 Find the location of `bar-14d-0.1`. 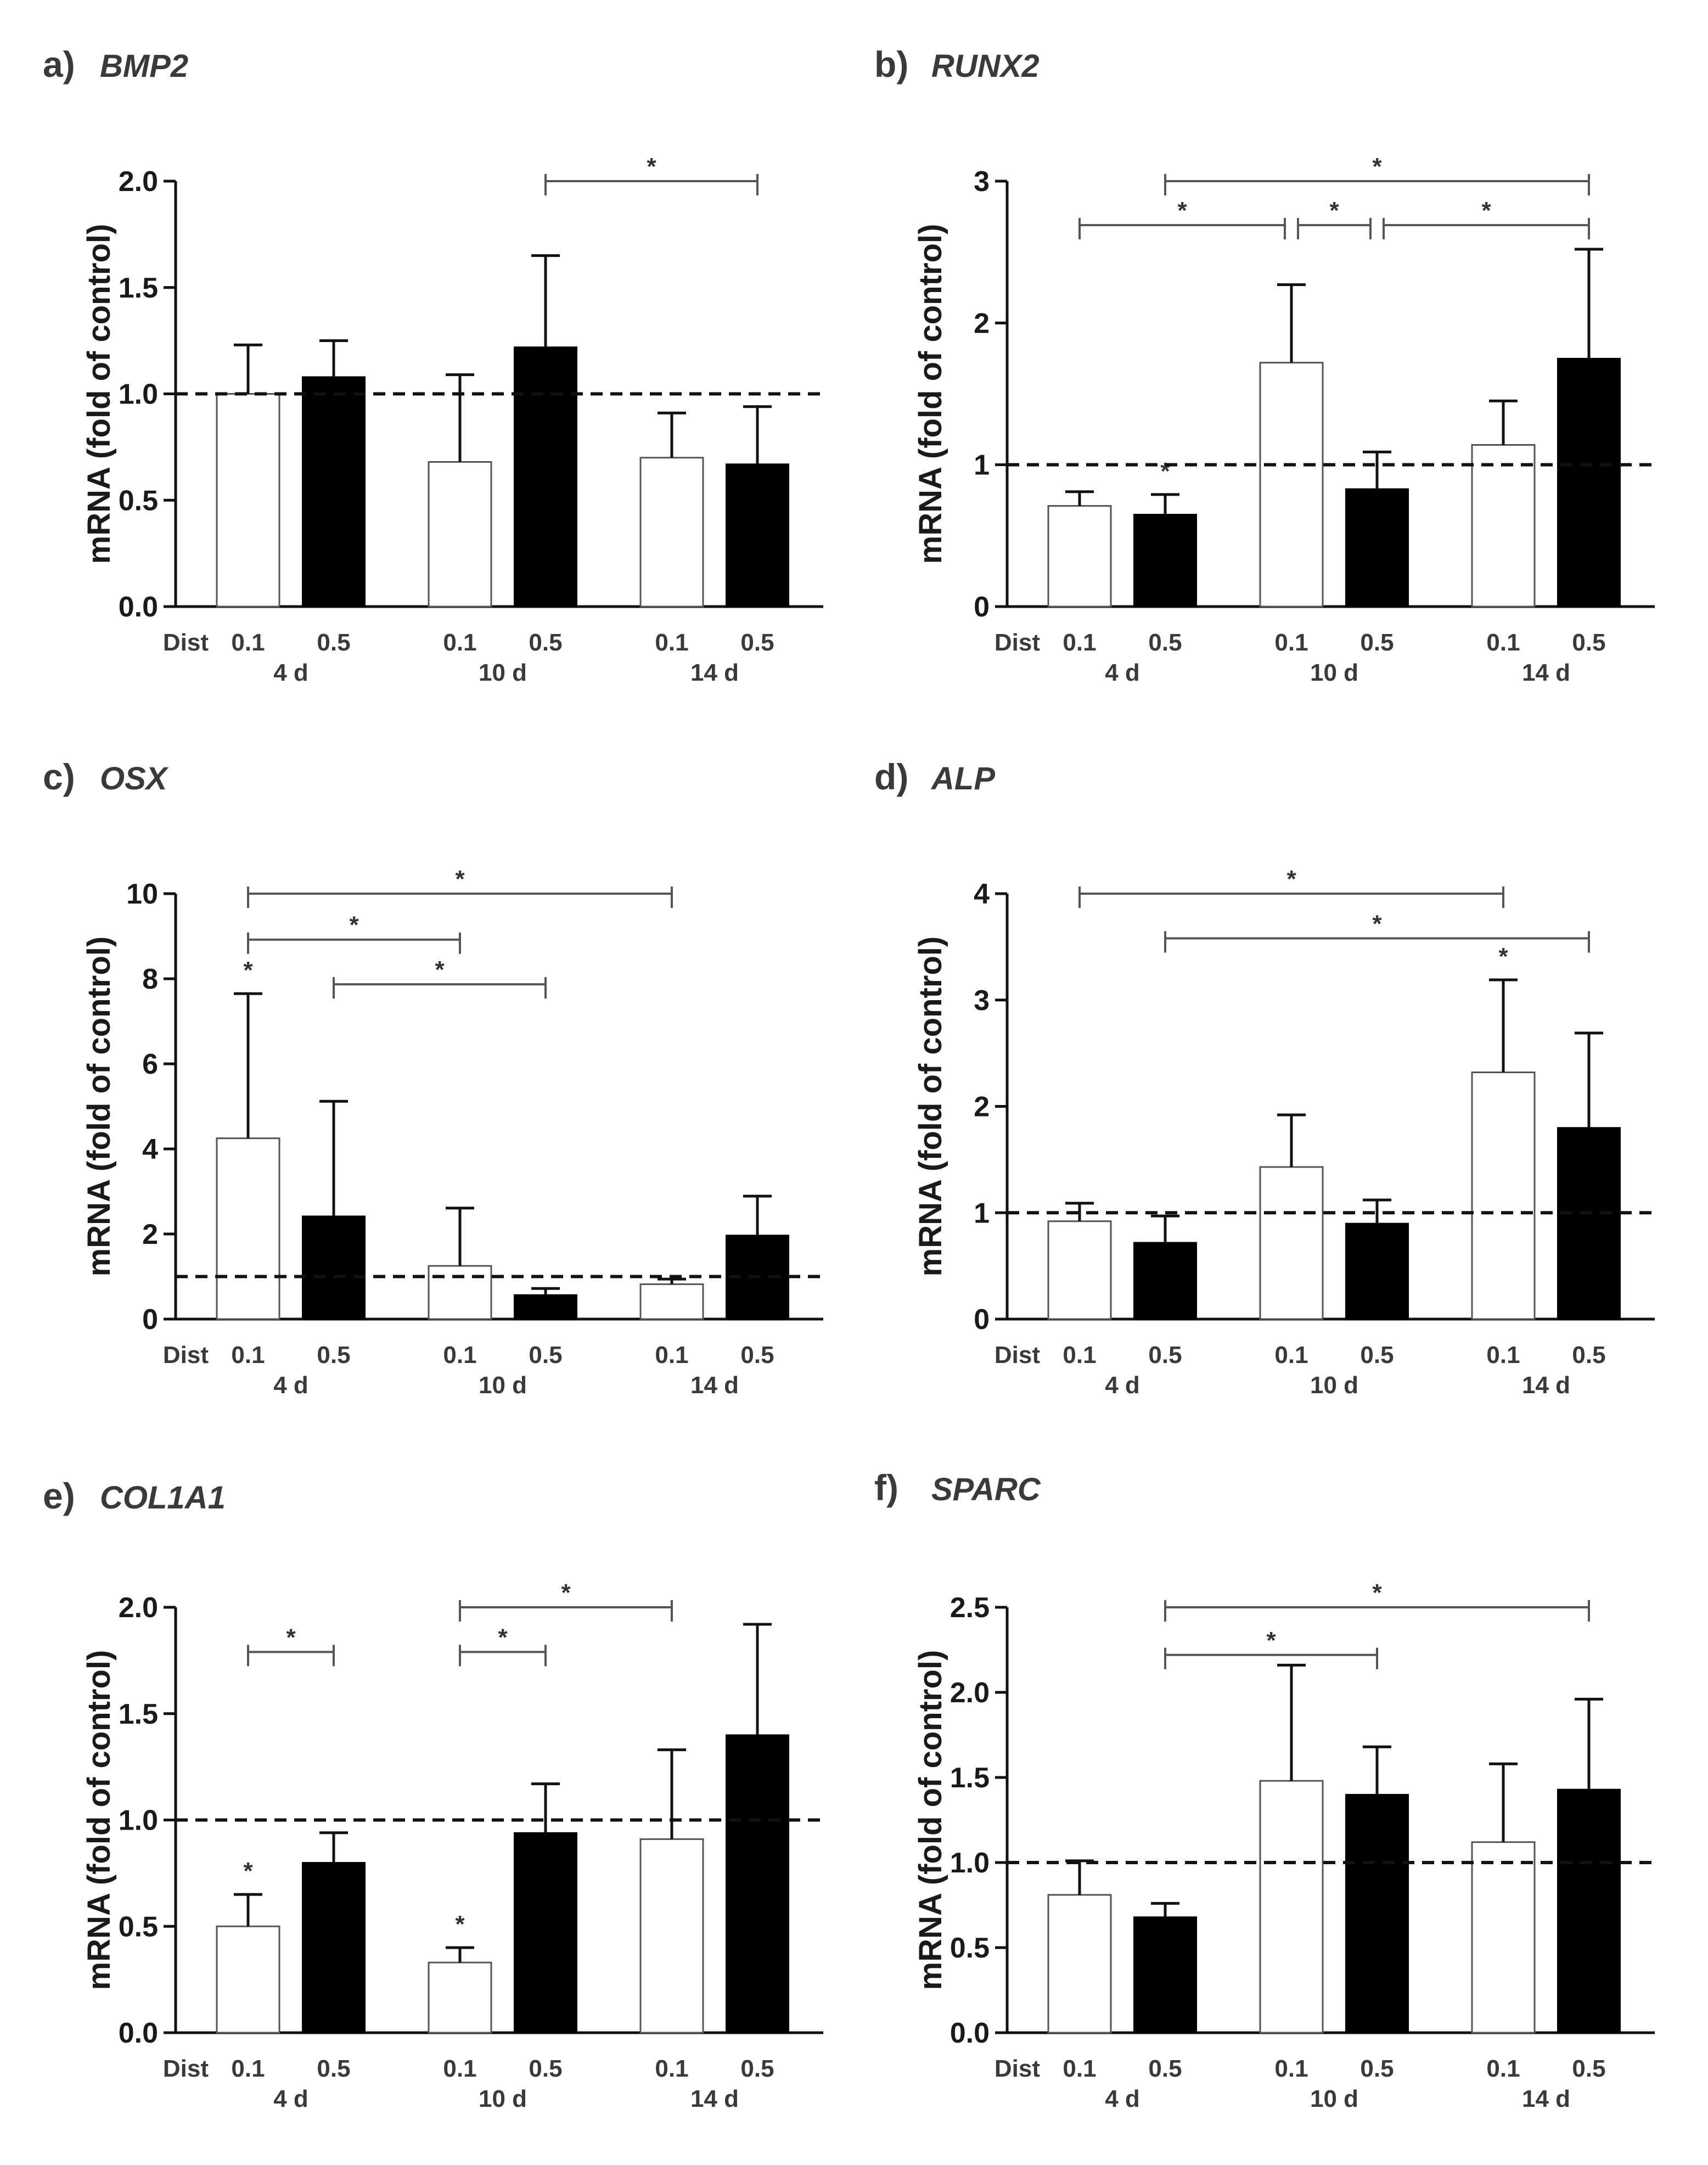

bar-14d-0.1 is located at coordinates (1504, 1196).